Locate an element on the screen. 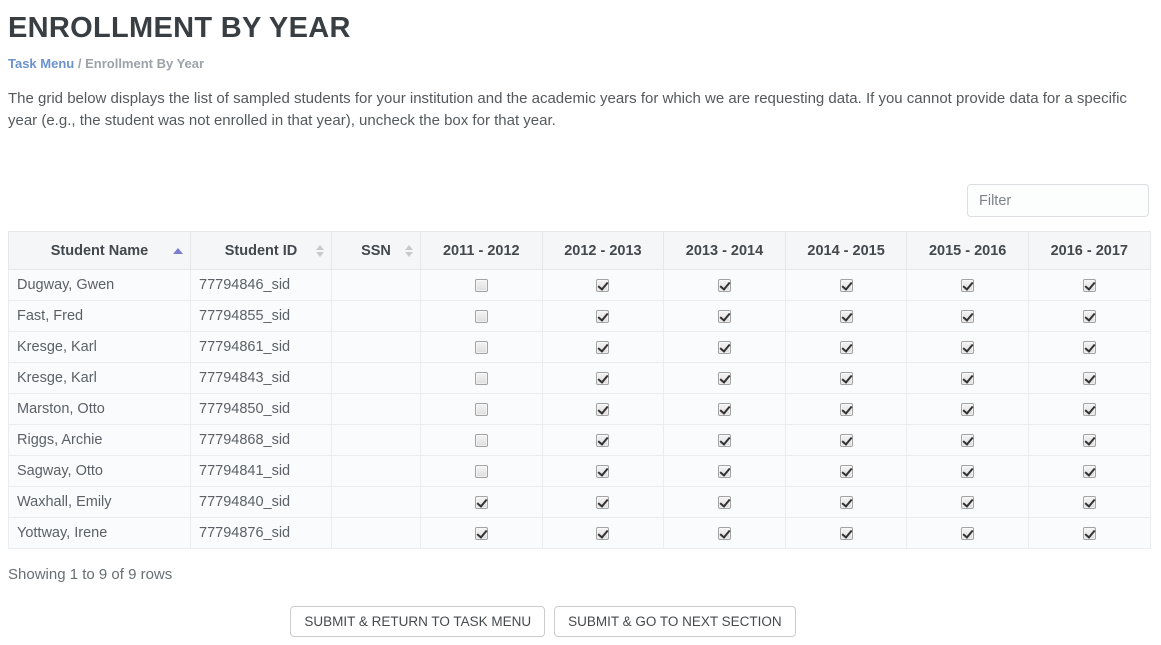  column-label: 2013 - 2014 is located at coordinates (724, 250).